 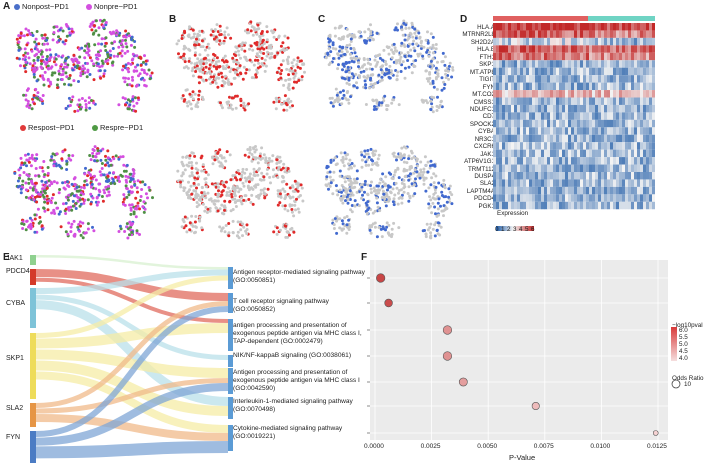 I want to click on x-axis-tick-label: 0.0100, so click(x=600, y=446).